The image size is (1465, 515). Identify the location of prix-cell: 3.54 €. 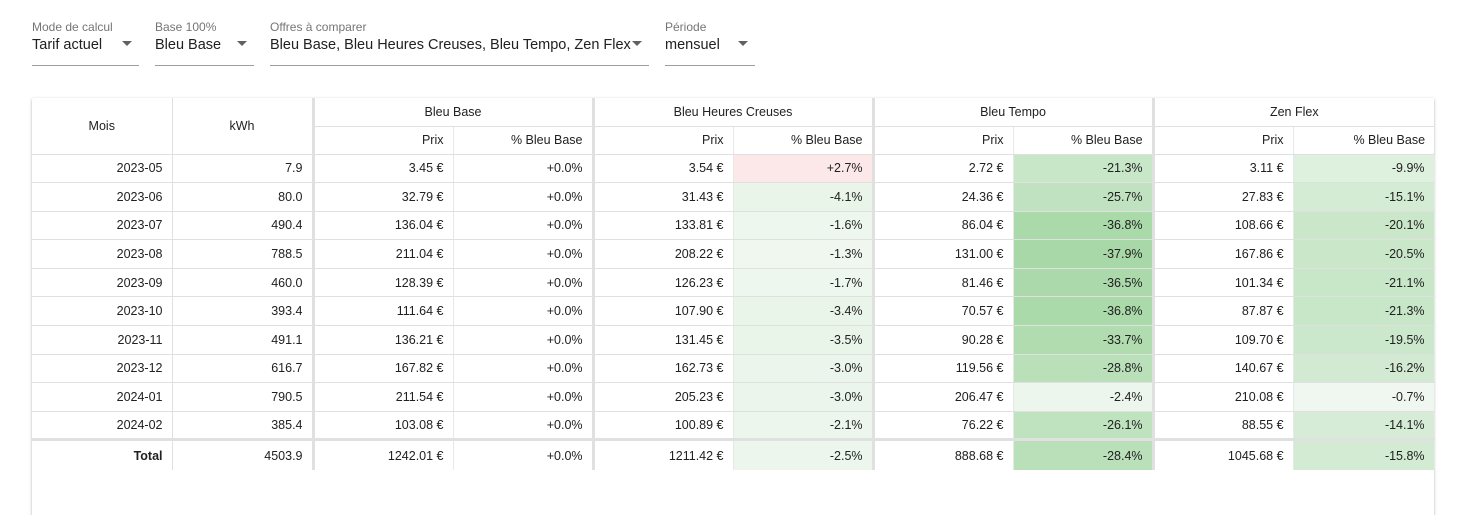
(662, 169).